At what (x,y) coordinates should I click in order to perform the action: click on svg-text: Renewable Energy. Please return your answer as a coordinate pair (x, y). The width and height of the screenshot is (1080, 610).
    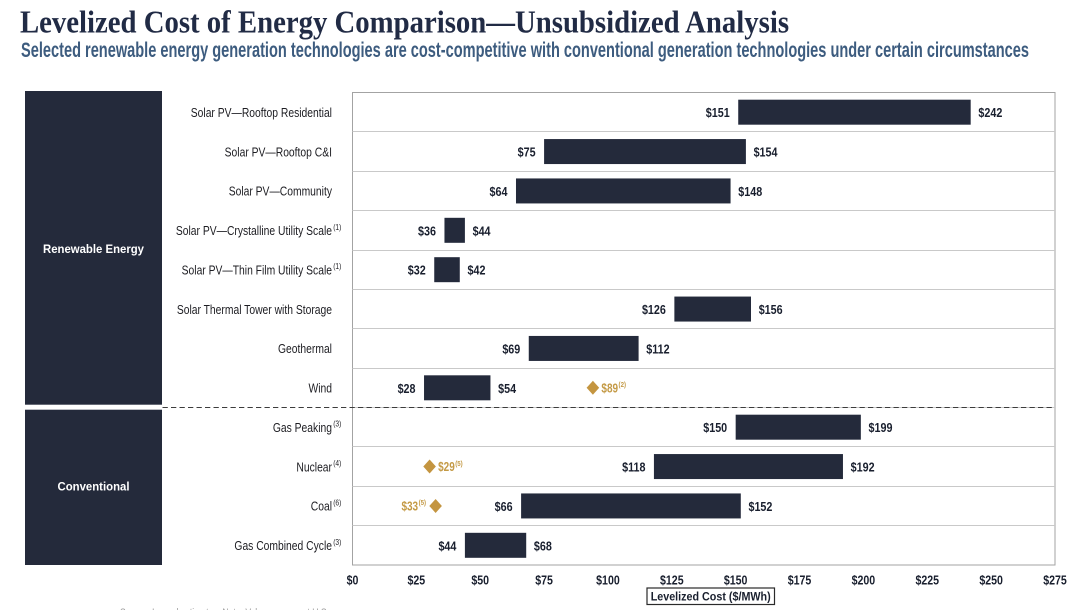
    Looking at the image, I should click on (94, 249).